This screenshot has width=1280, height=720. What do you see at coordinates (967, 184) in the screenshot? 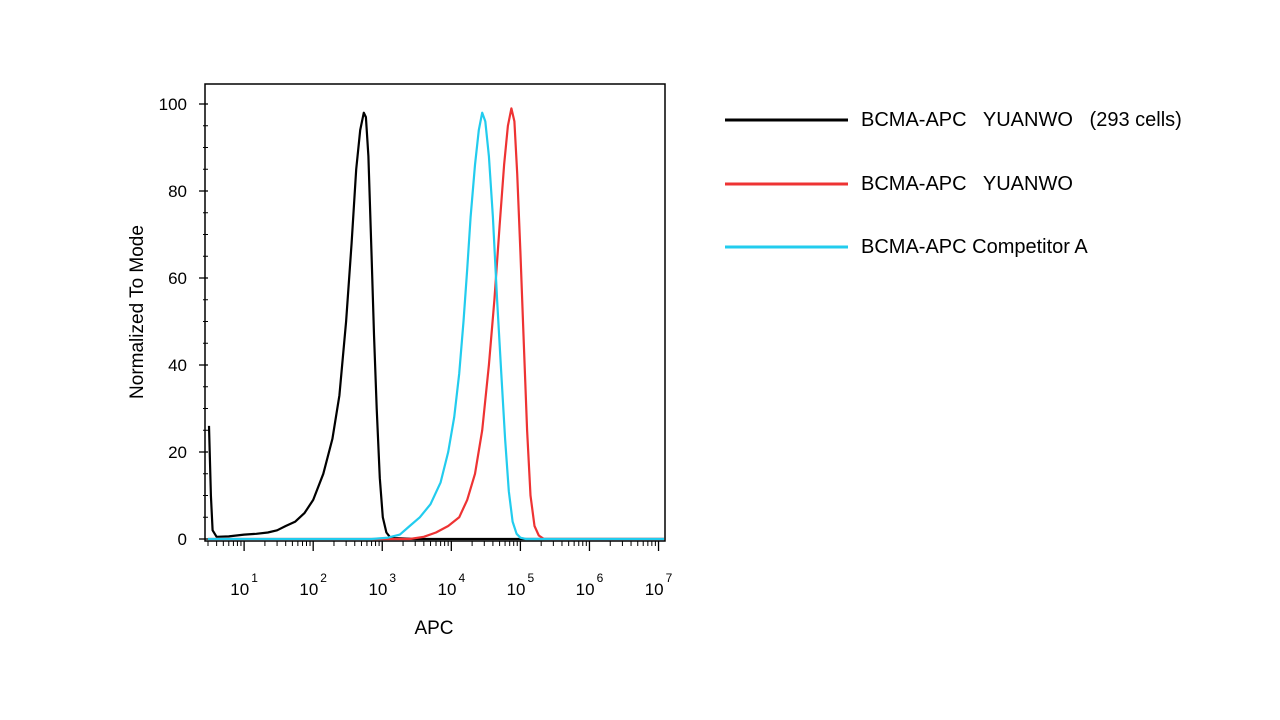
I see `legend-label-2: BCMA-APC YUANWO` at bounding box center [967, 184].